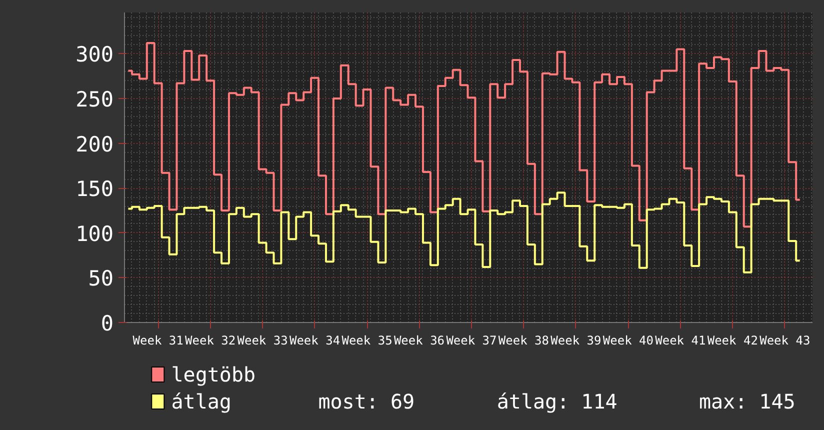 The width and height of the screenshot is (824, 430). What do you see at coordinates (557, 402) in the screenshot?
I see `text: átlag: 114` at bounding box center [557, 402].